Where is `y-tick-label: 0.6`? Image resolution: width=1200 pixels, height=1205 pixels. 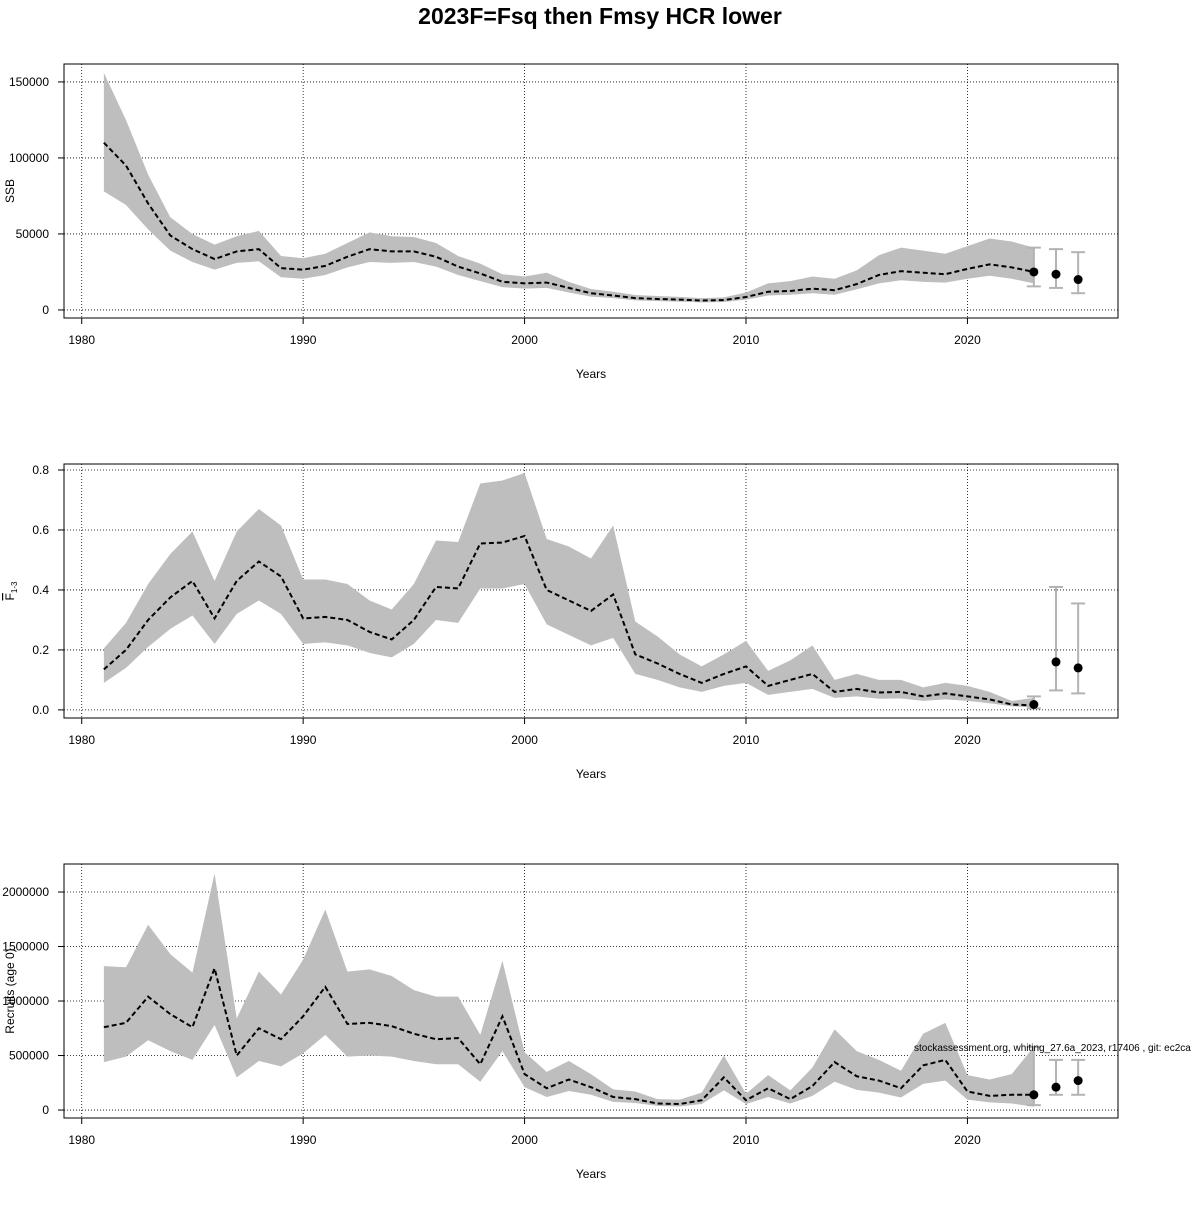 y-tick-label: 0.6 is located at coordinates (40, 530).